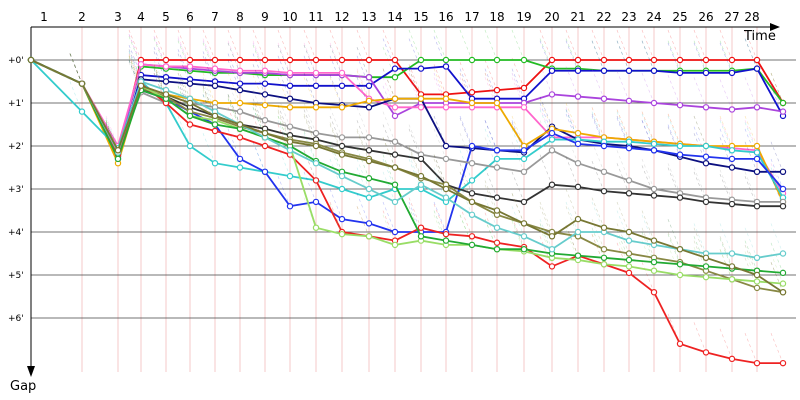 The width and height of the screenshot is (800, 400). What do you see at coordinates (445, 17) in the screenshot?
I see `lap-label: 16` at bounding box center [445, 17].